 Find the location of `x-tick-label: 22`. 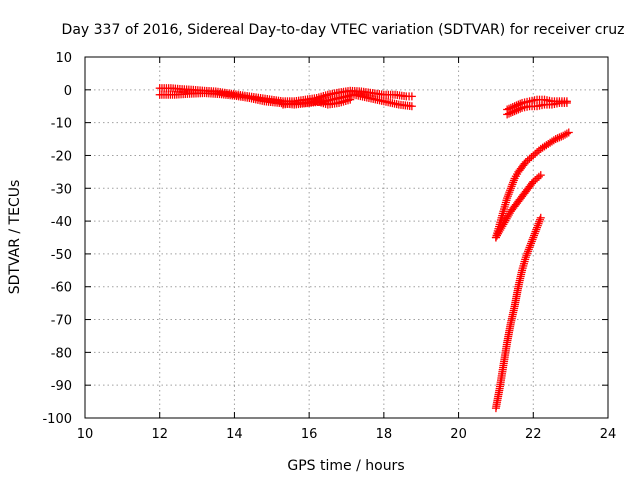

x-tick-label: 22 is located at coordinates (533, 434).